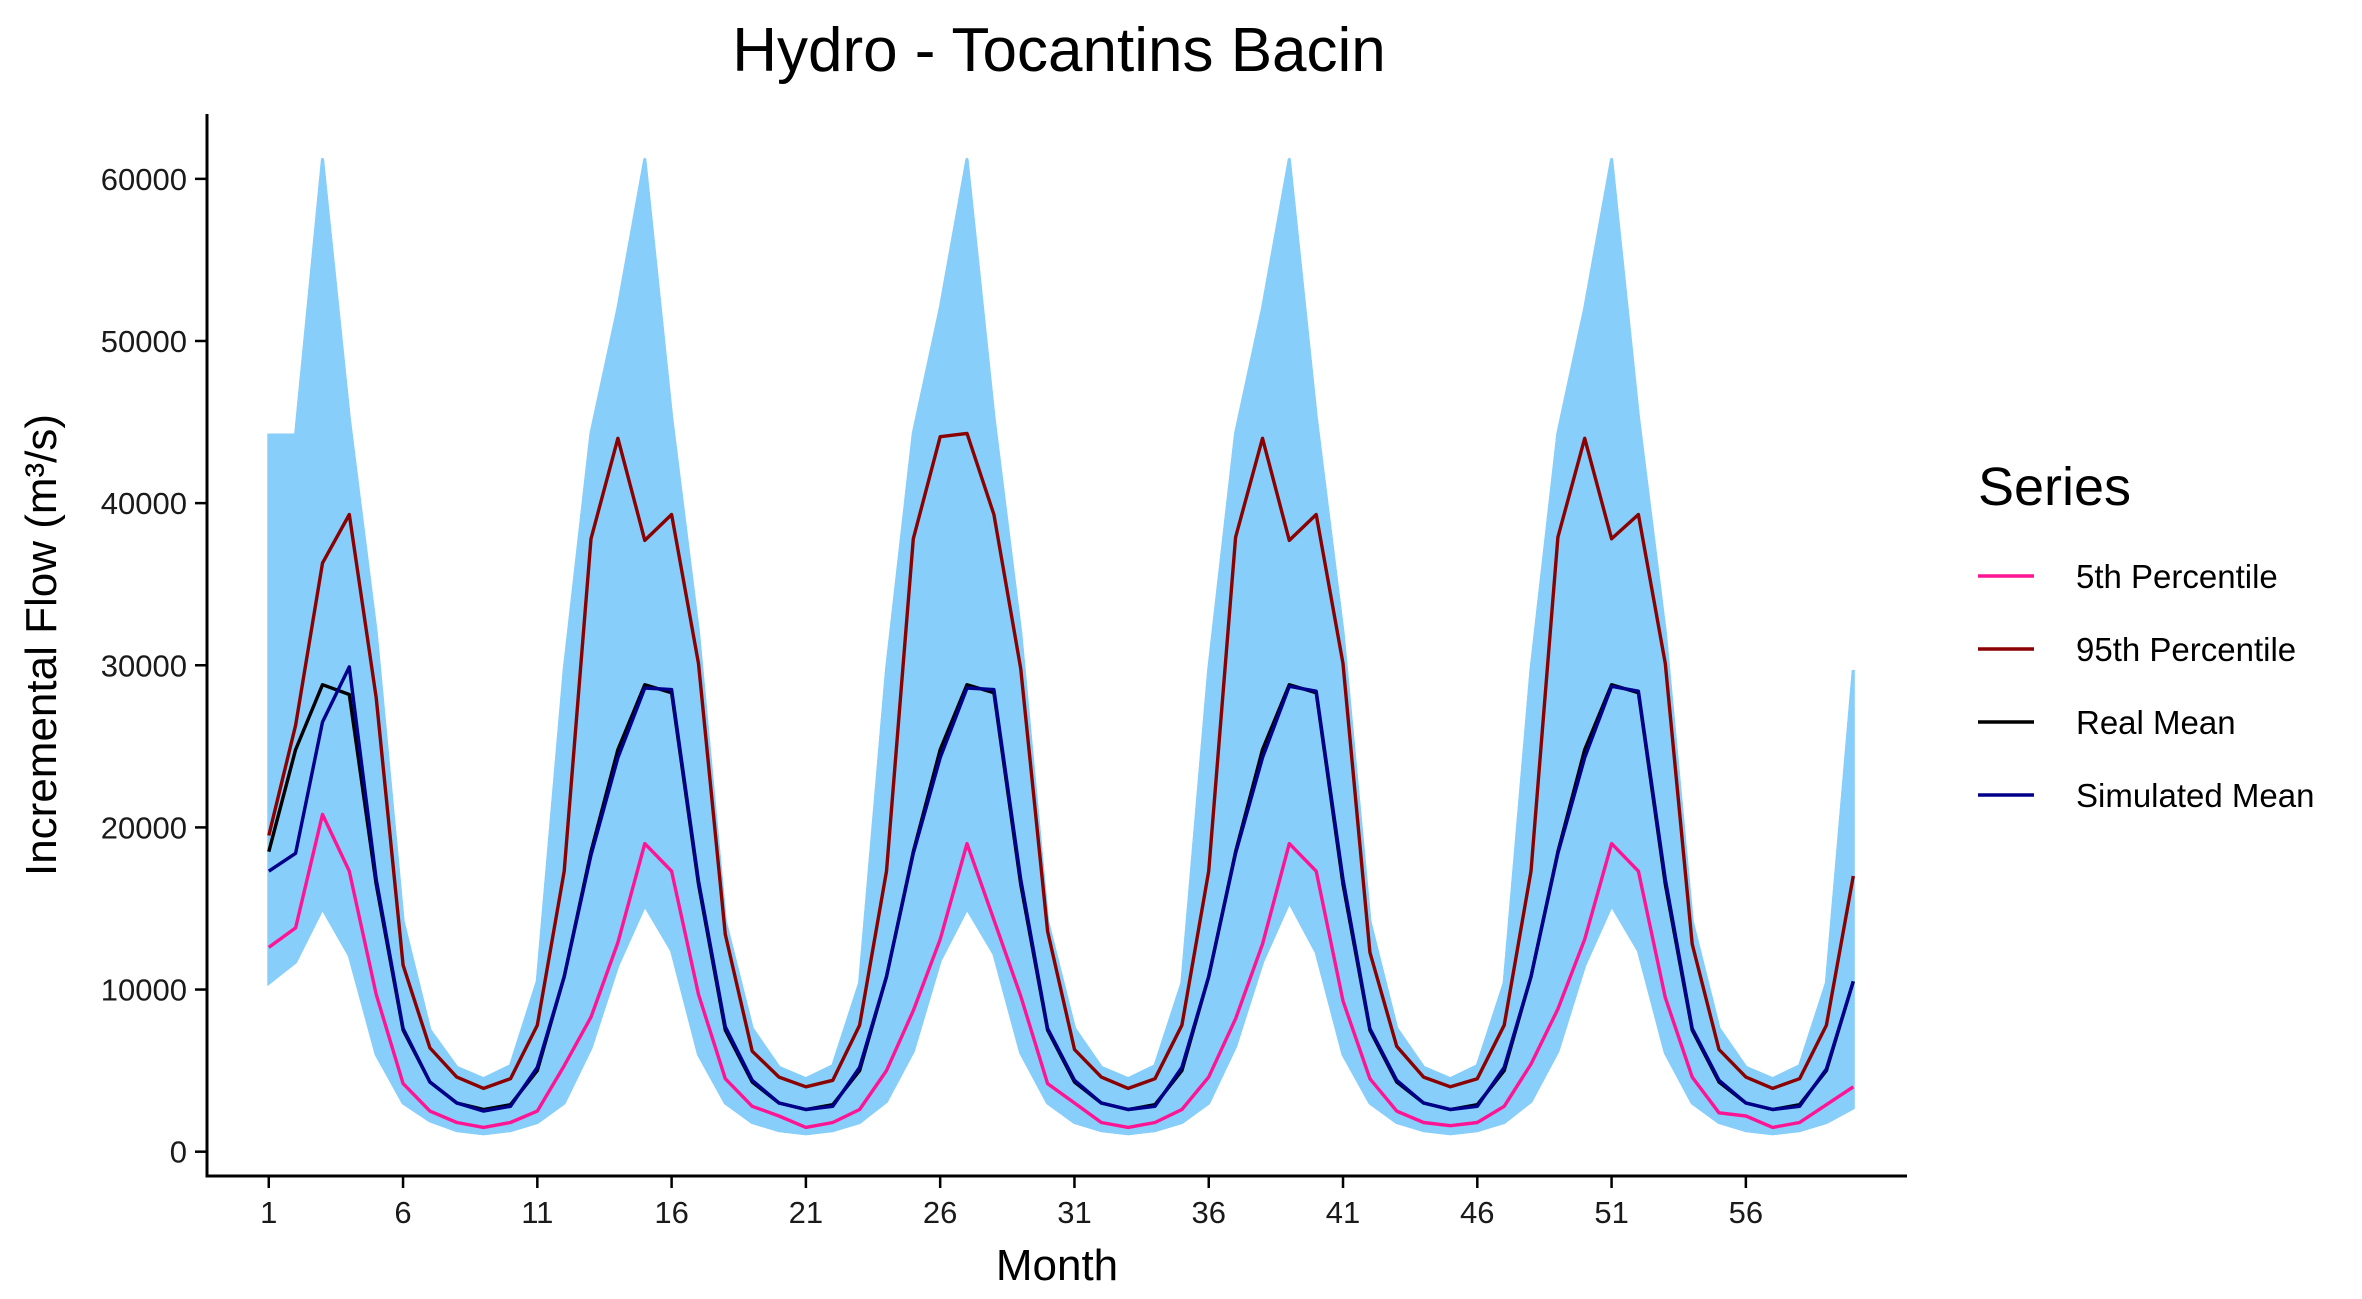 This screenshot has width=2362, height=1299. What do you see at coordinates (1746, 1212) in the screenshot?
I see `x-tick-label: 56` at bounding box center [1746, 1212].